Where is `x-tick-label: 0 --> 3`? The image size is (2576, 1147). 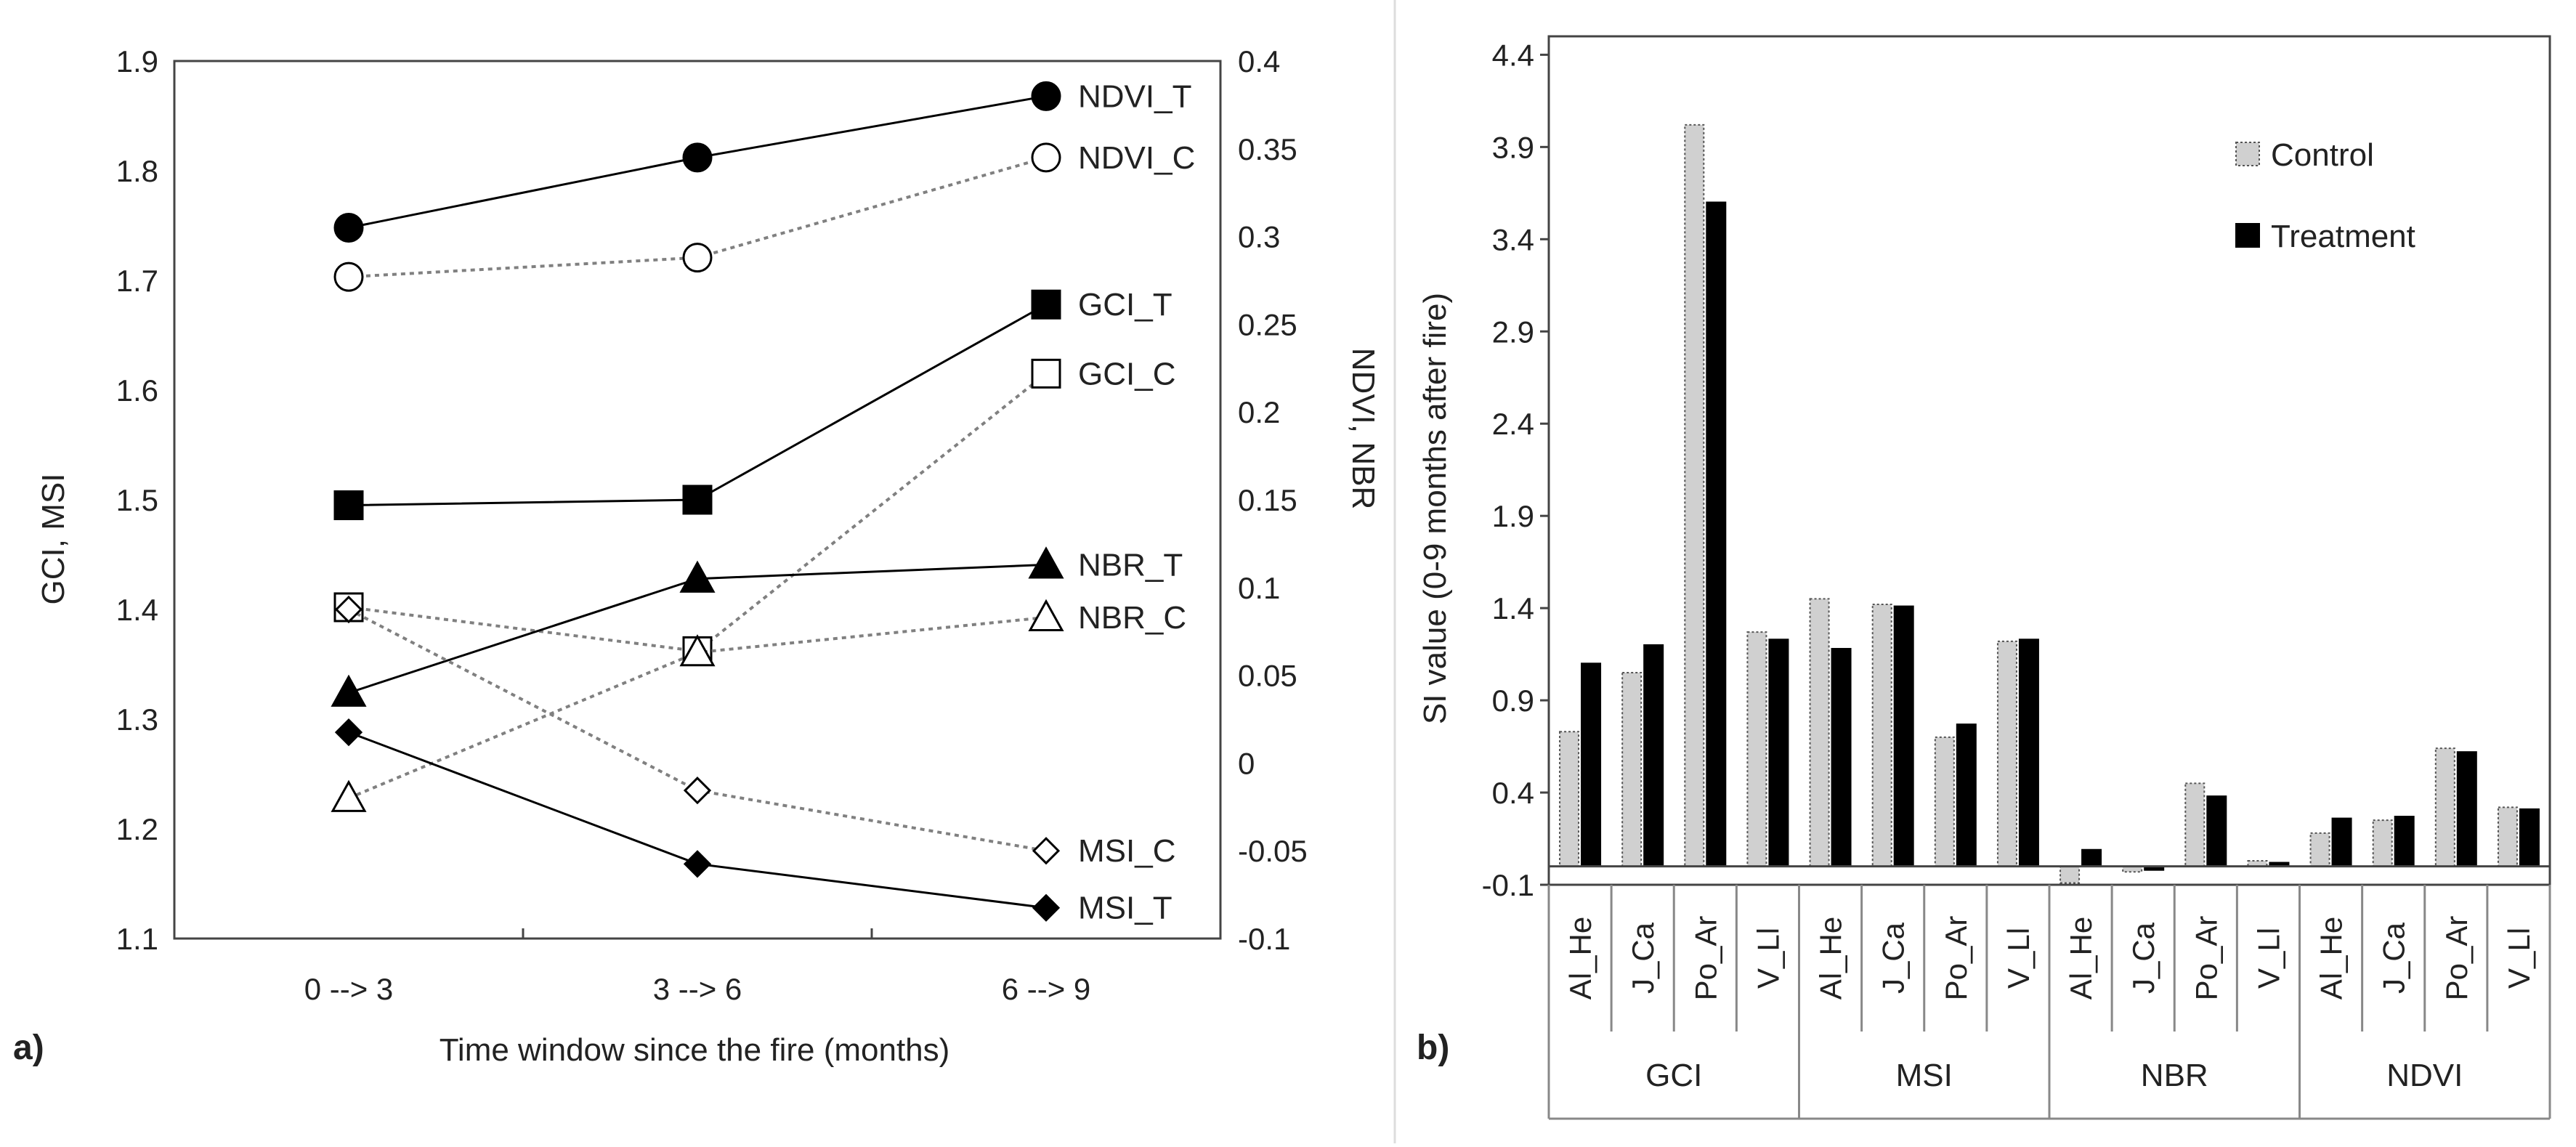 x-tick-label: 0 --> 3 is located at coordinates (349, 989).